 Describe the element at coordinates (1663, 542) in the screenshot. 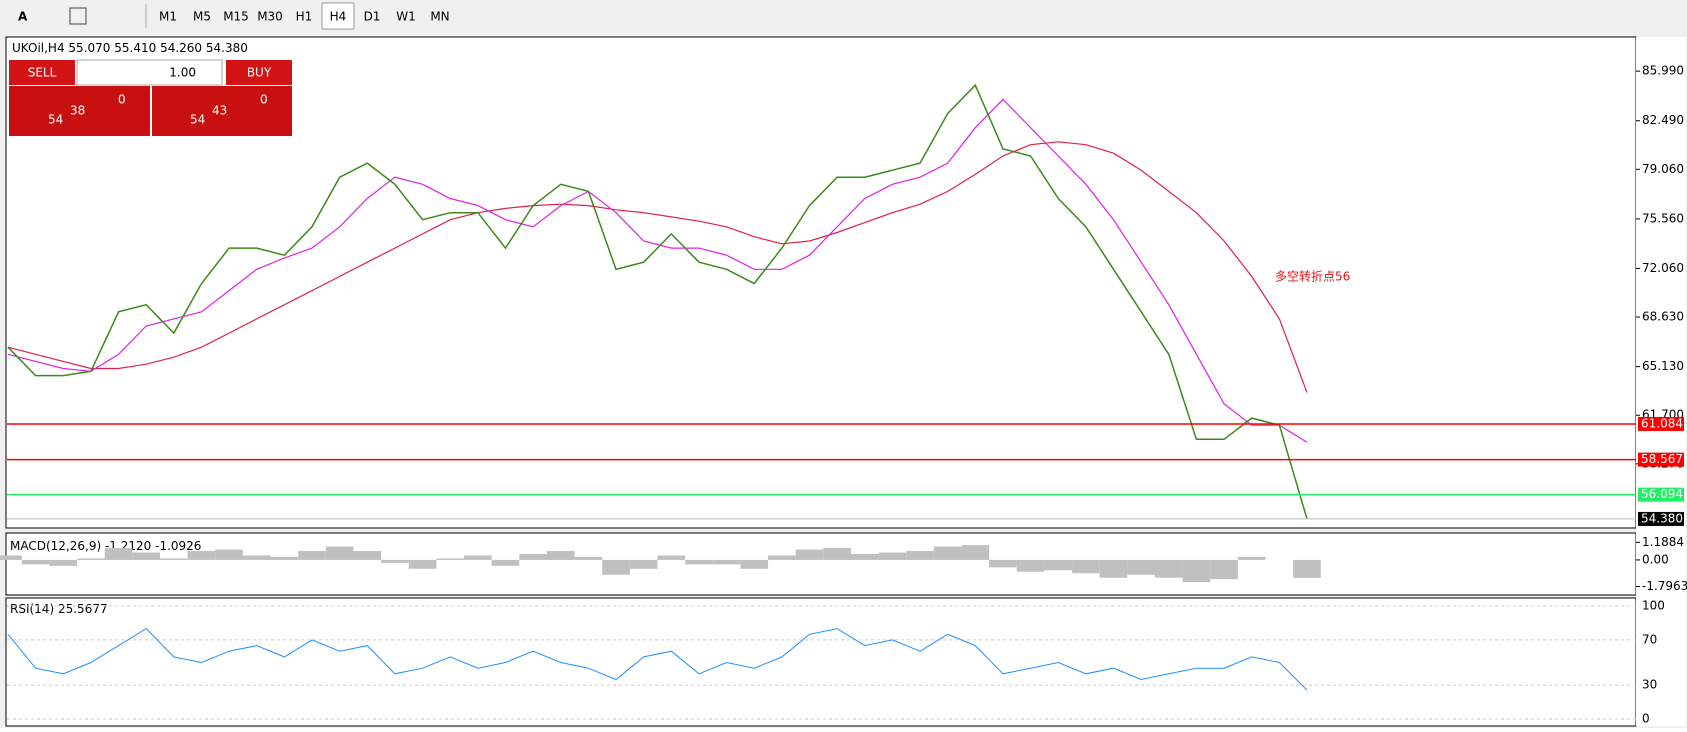

I see `y-tick-label: 1.1884` at that location.